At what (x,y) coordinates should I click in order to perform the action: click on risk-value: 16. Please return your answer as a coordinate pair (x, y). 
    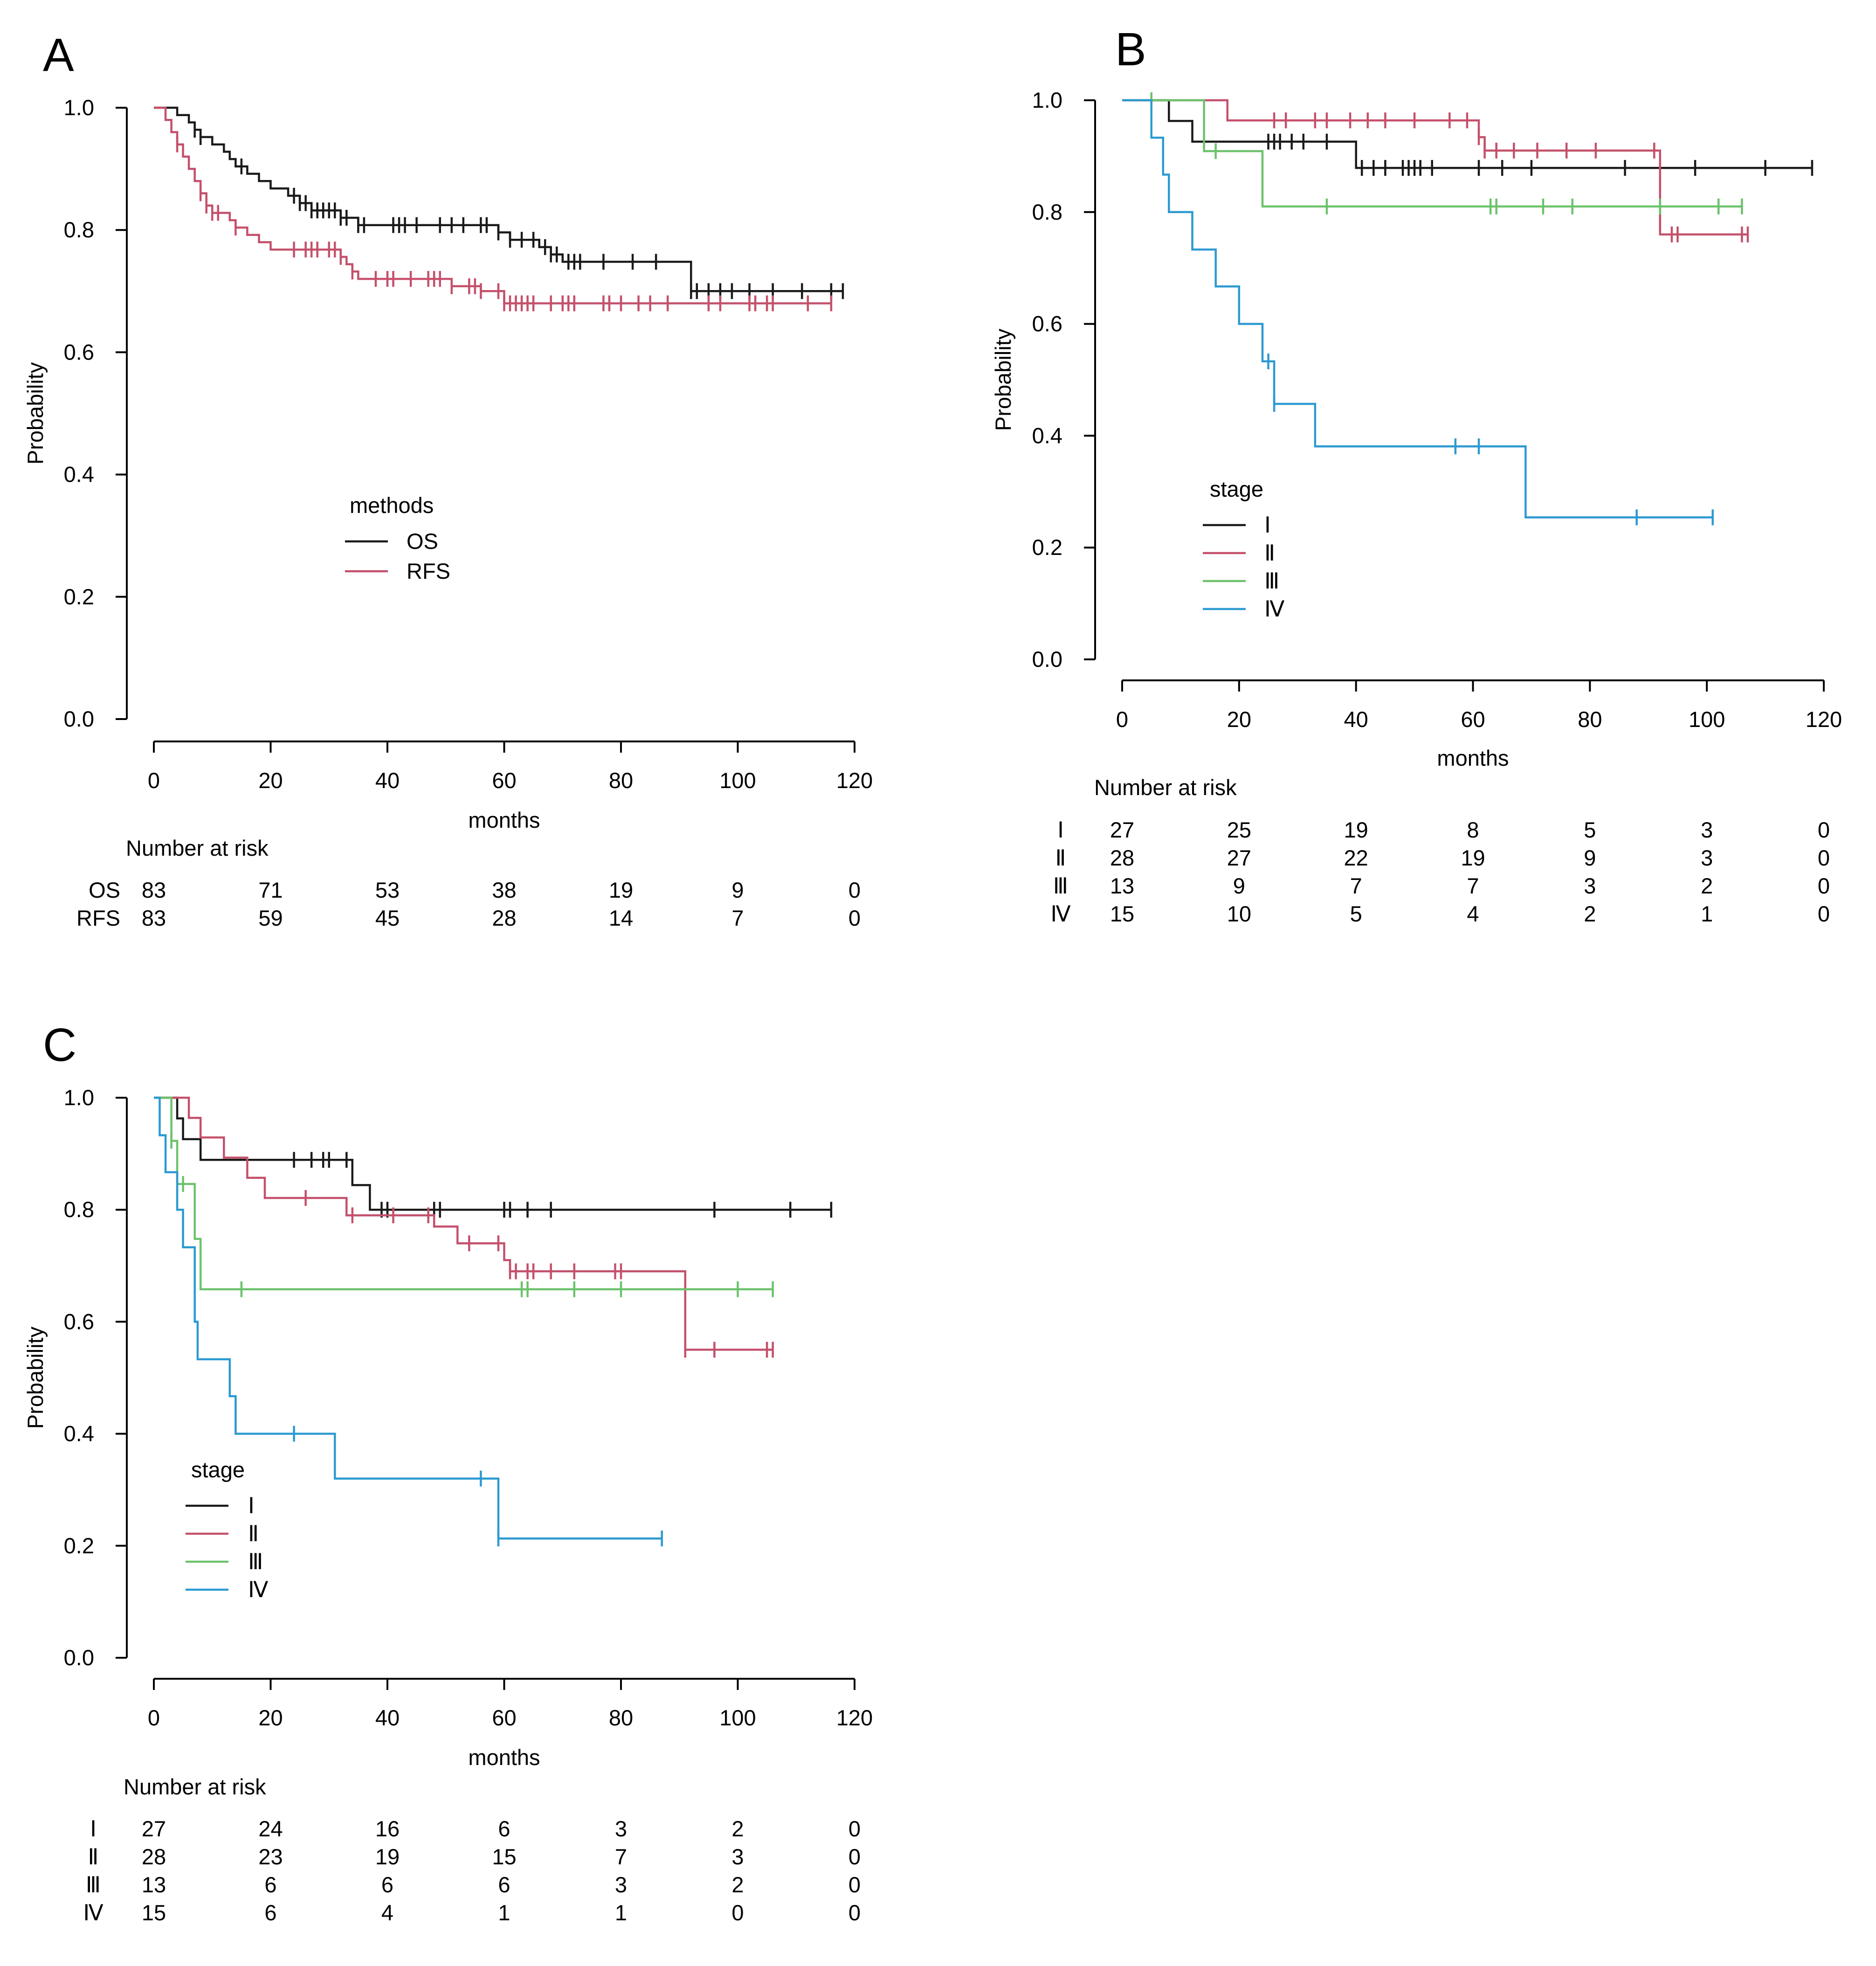
    Looking at the image, I should click on (388, 1828).